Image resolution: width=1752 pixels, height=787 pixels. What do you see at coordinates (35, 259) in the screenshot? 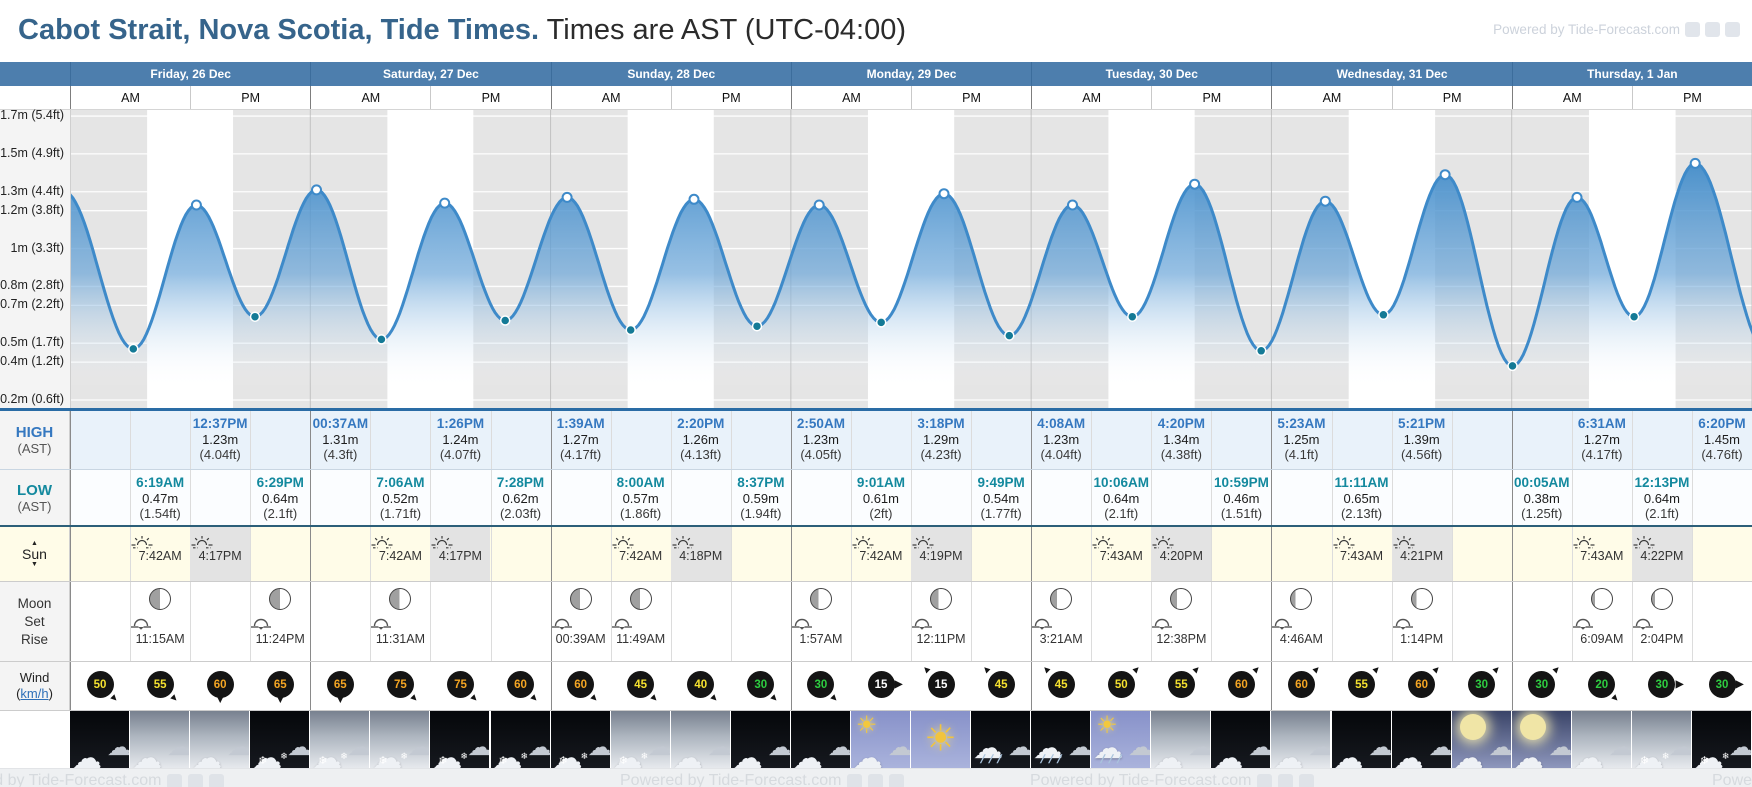
I see `axis-label-column` at bounding box center [35, 259].